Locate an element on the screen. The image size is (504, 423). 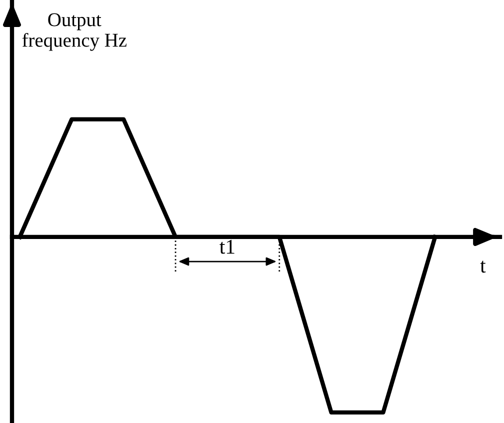
y-axis-title: Output frequency Hz is located at coordinates (74, 32).